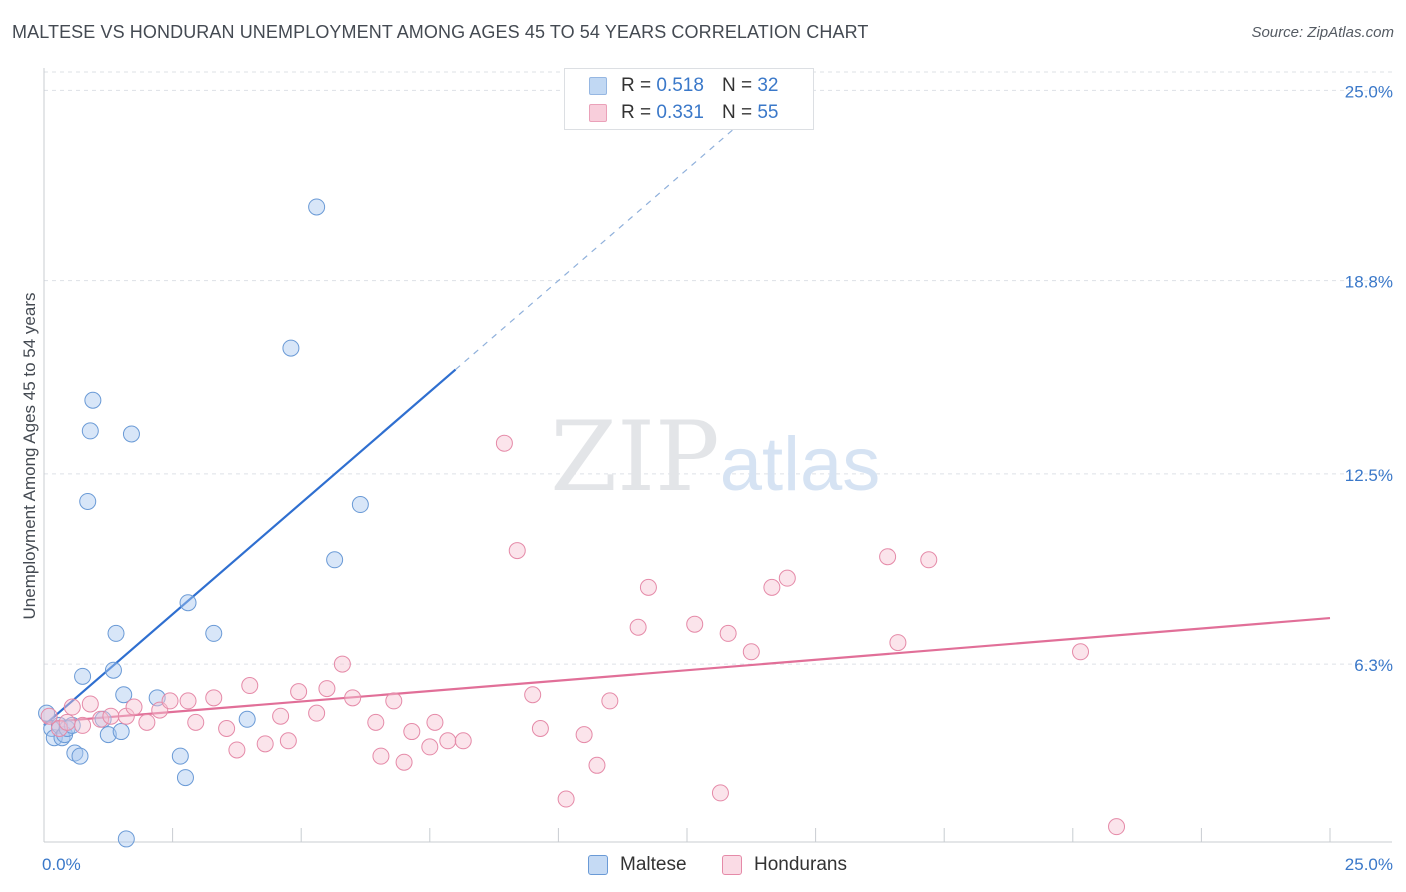 The height and width of the screenshot is (892, 1406). Describe the element at coordinates (1322, 32) in the screenshot. I see `source-credit: Source: ZipAtlas.com` at that location.